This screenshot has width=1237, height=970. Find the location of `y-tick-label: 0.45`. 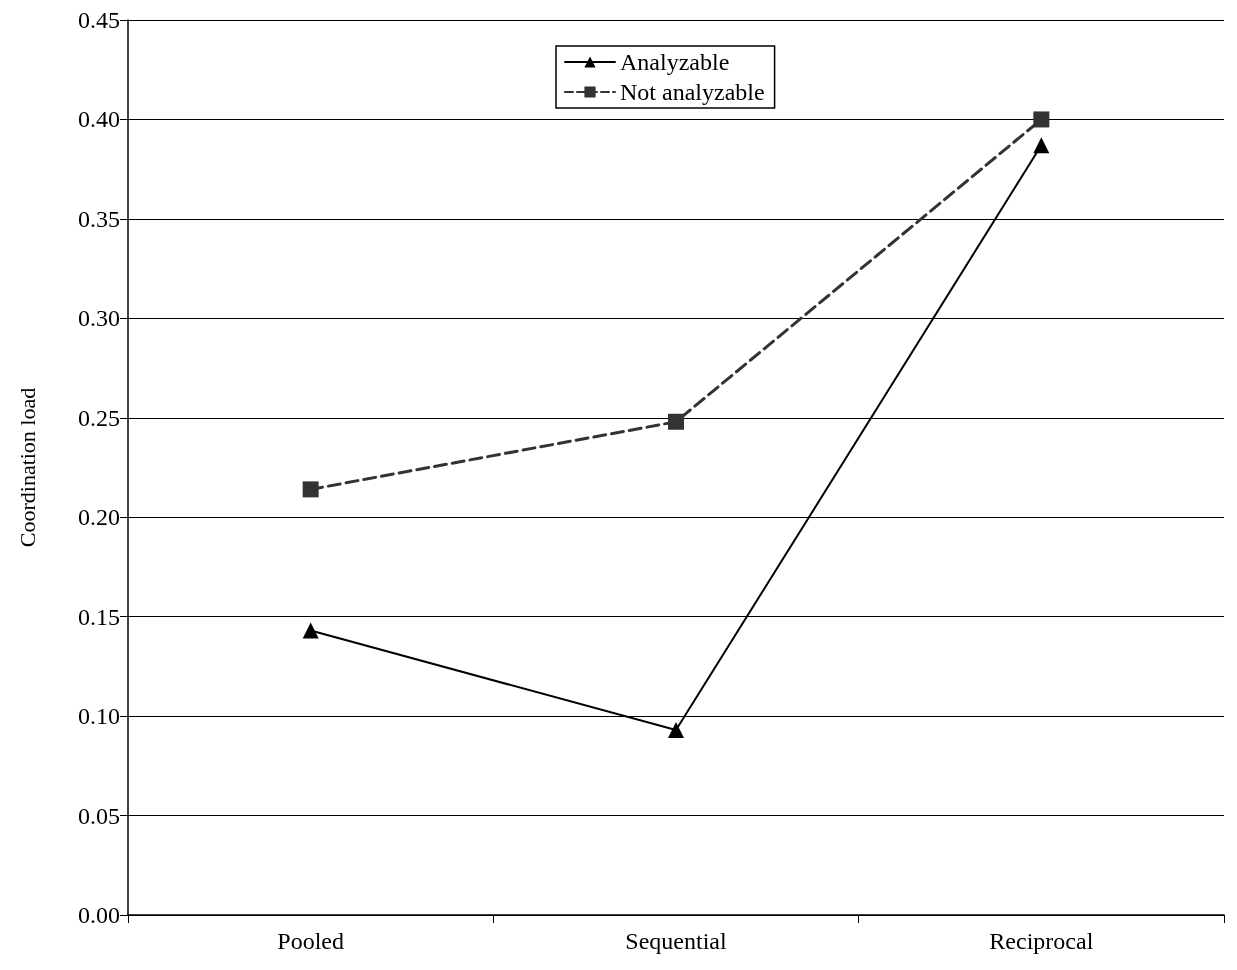

y-tick-label: 0.45 is located at coordinates (99, 20).